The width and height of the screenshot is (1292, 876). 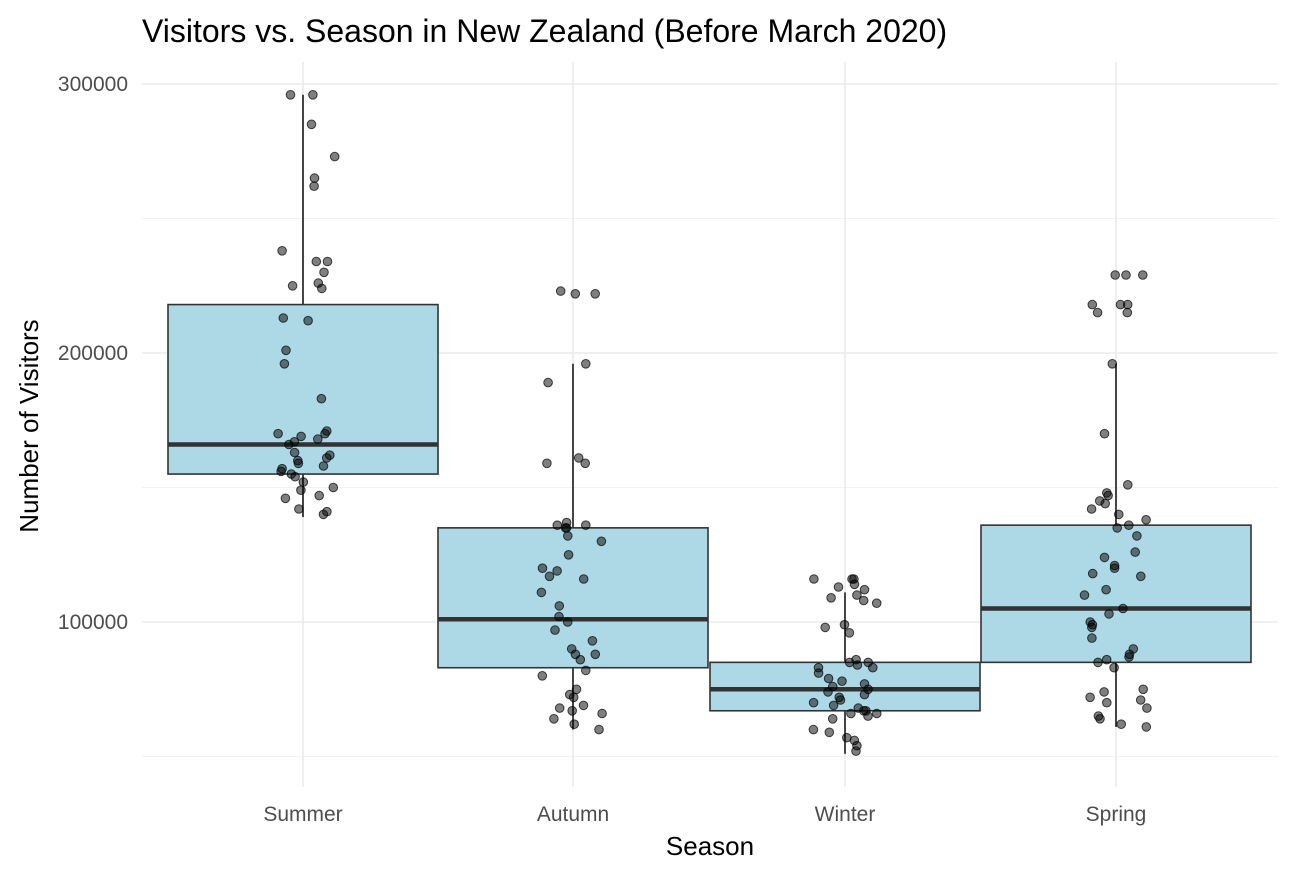 I want to click on x-tick-label: Summer, so click(x=302, y=814).